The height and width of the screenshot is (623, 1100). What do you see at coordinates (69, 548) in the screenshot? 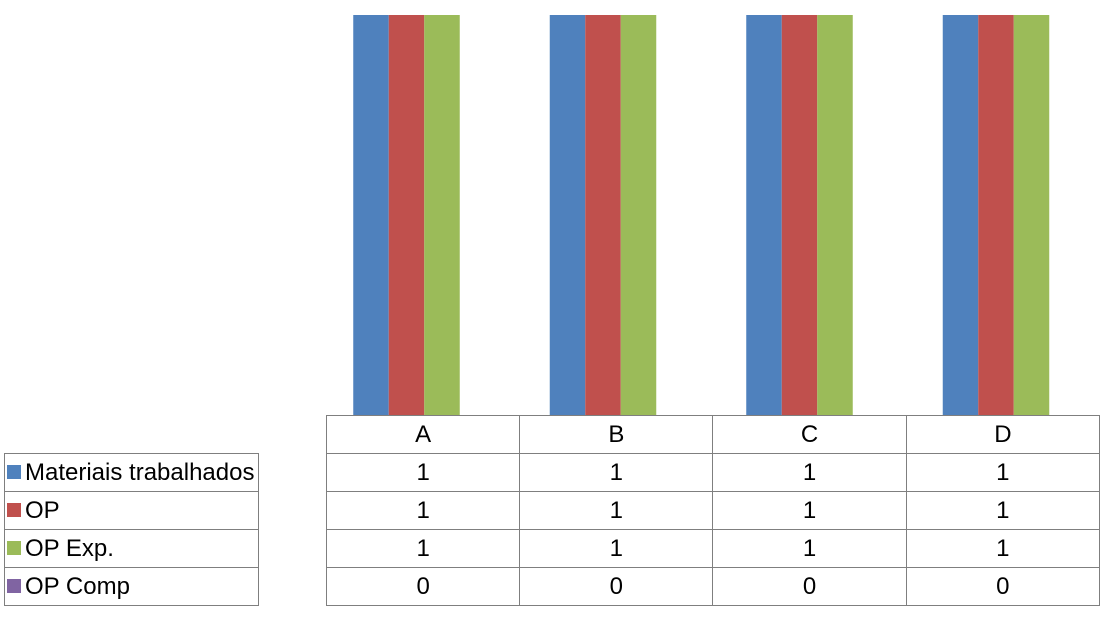
I see `legend-label: OP Exp.` at bounding box center [69, 548].